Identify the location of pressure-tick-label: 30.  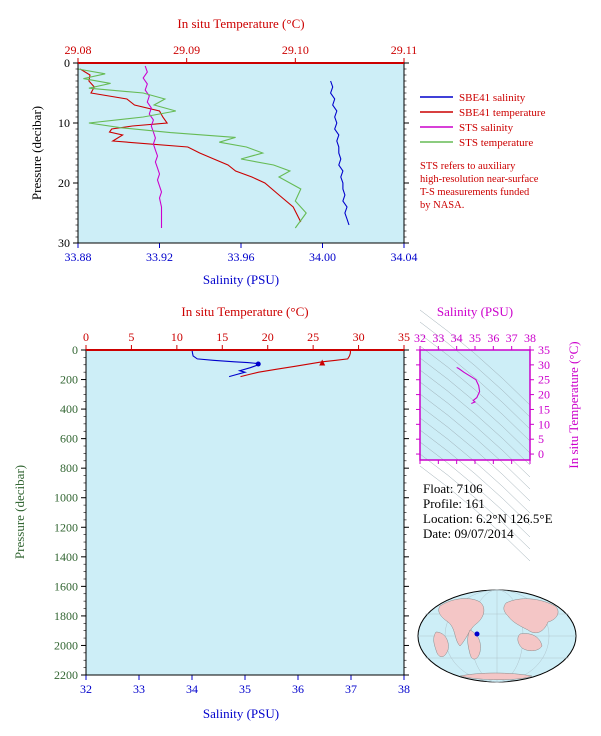
(64, 243).